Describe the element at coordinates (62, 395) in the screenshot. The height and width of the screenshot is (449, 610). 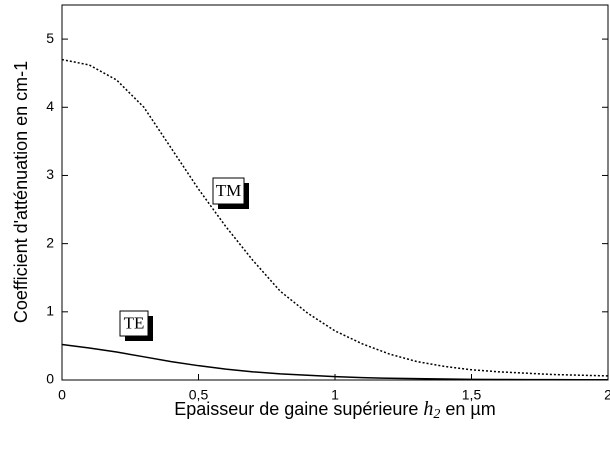
I see `x-tick-label: 0` at that location.